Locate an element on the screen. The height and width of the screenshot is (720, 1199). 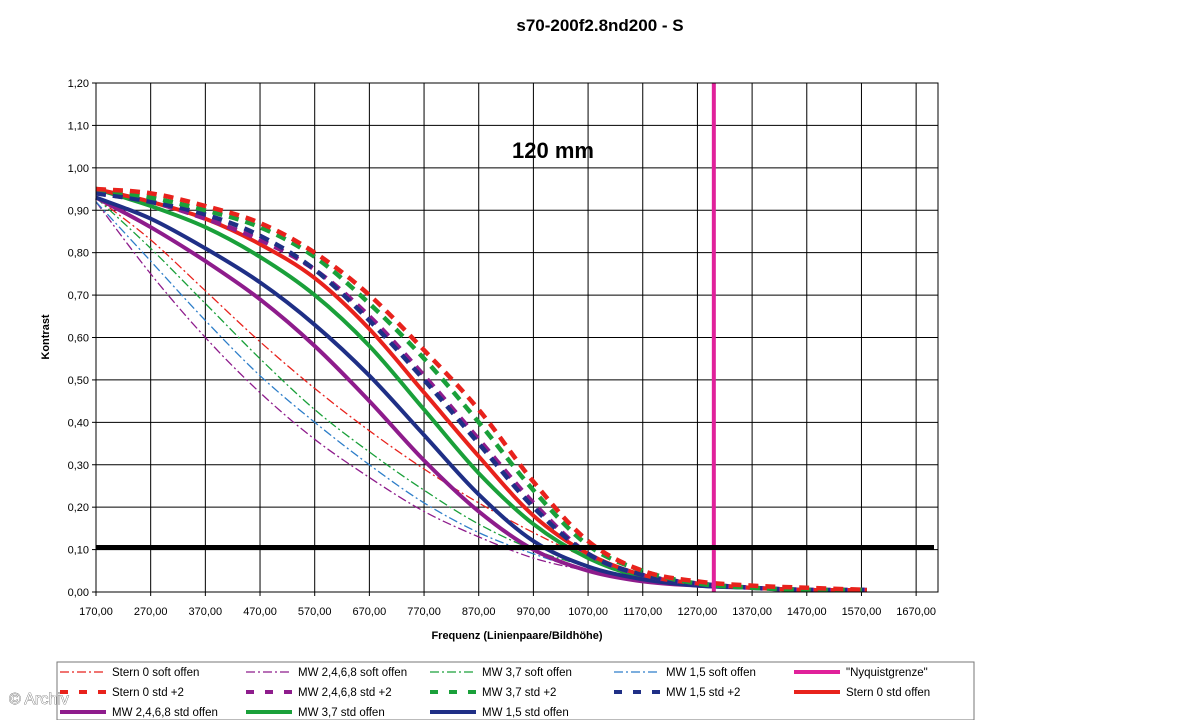
y-tick-label: 0,20 is located at coordinates (78, 508).